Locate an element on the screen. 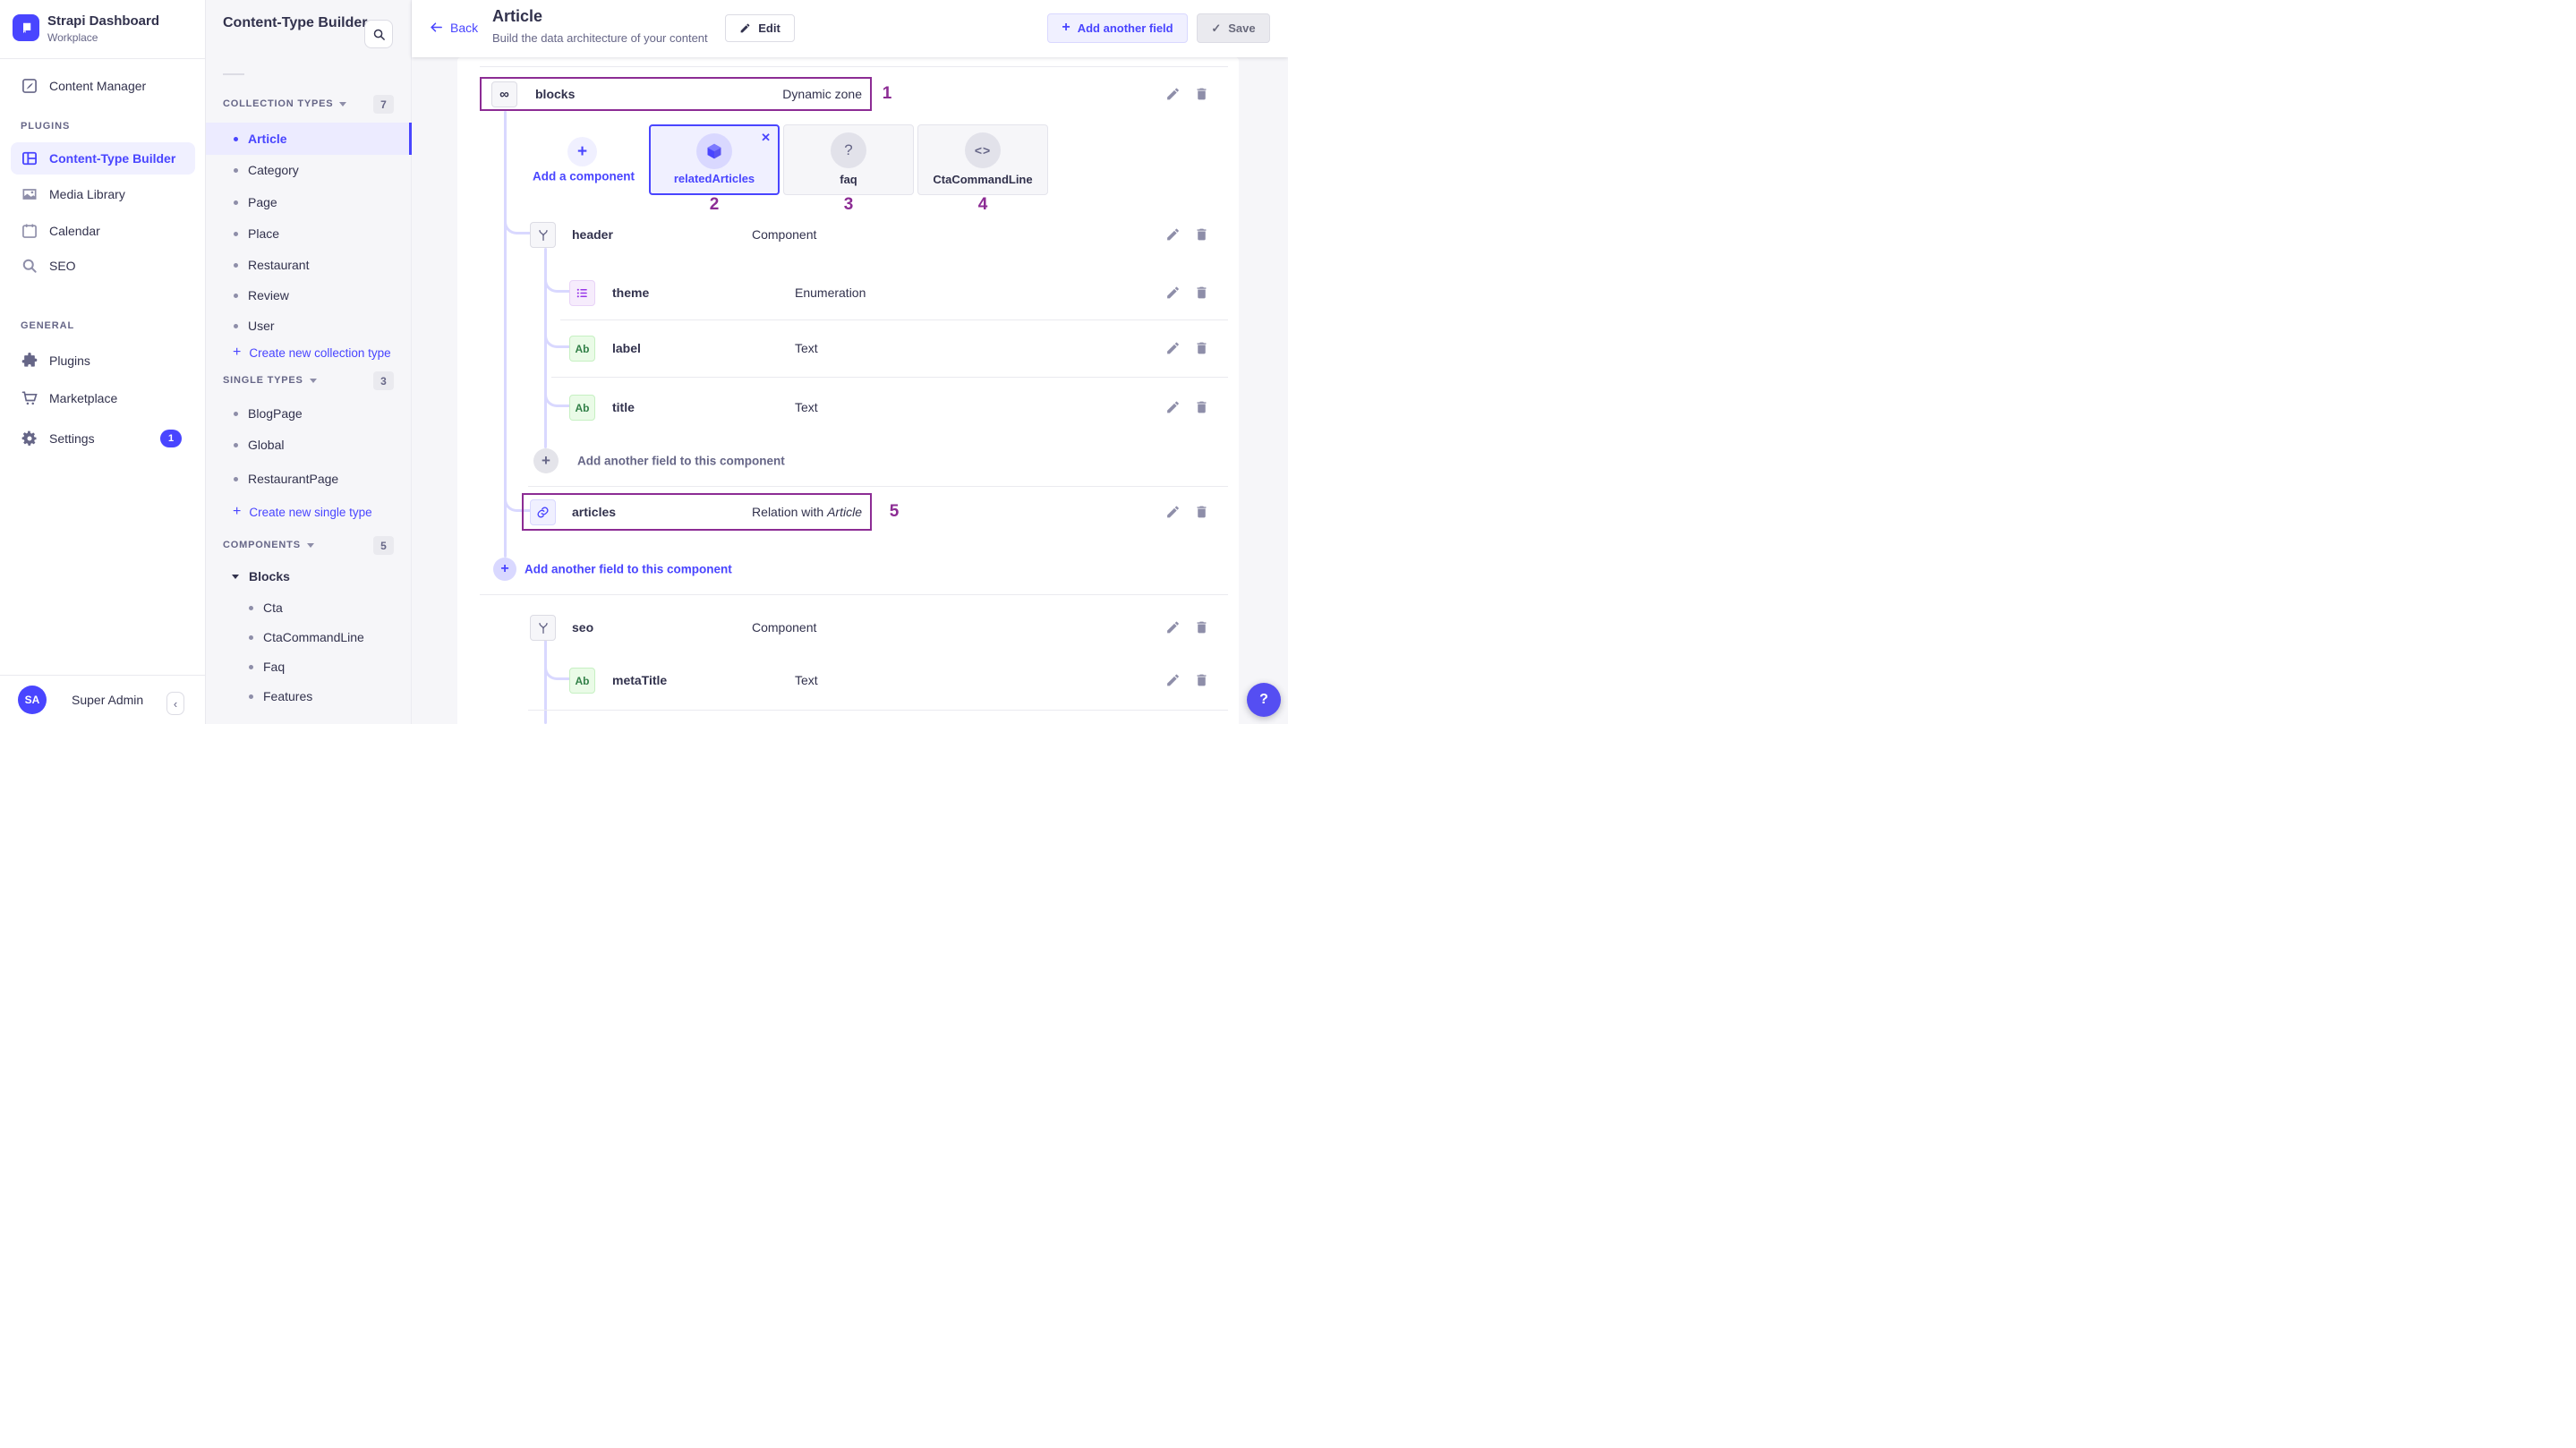  strapi-logo is located at coordinates (26, 27).